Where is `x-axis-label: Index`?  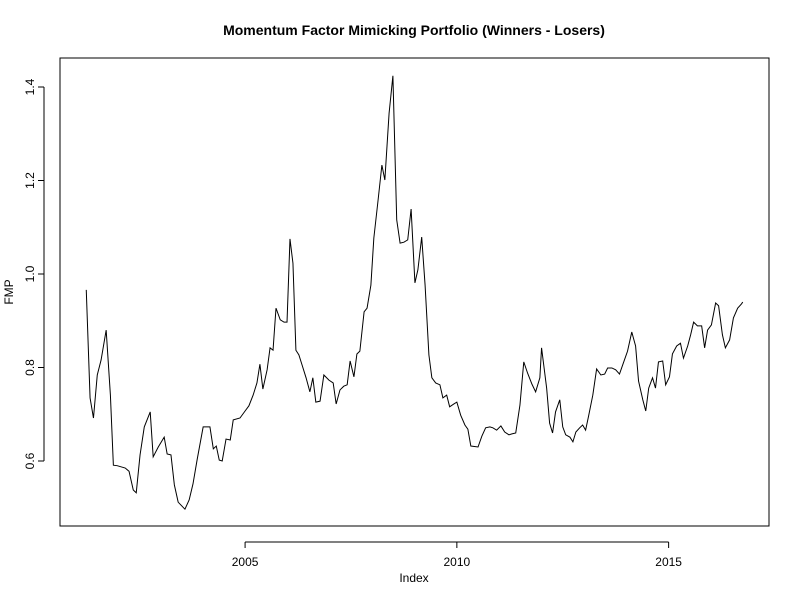 x-axis-label: Index is located at coordinates (413, 578).